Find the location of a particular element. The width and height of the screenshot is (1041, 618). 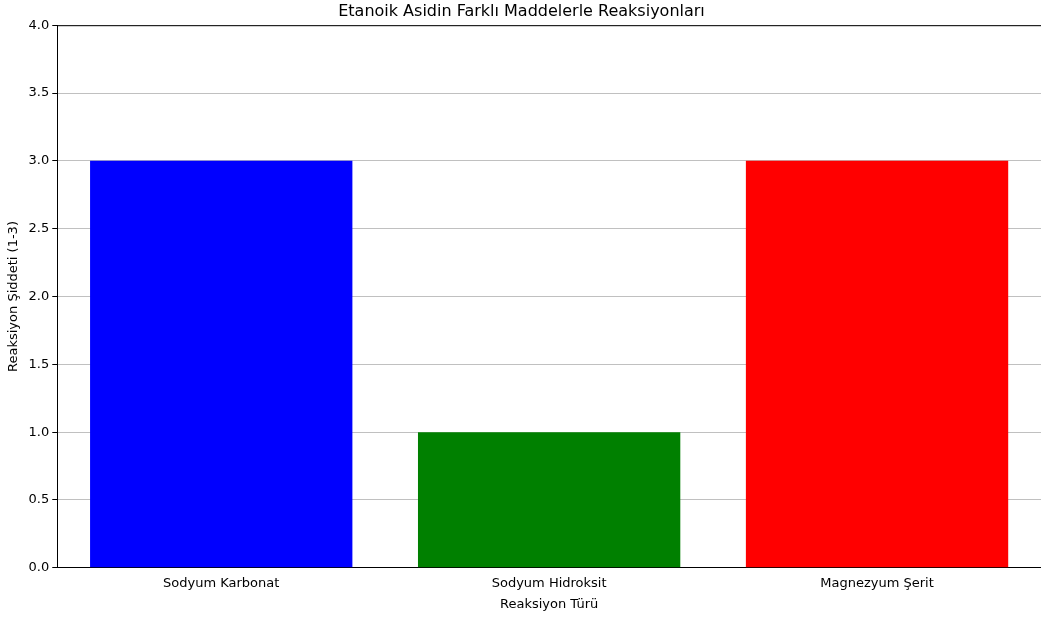

y-tick-label: 4.0 is located at coordinates (39, 24).